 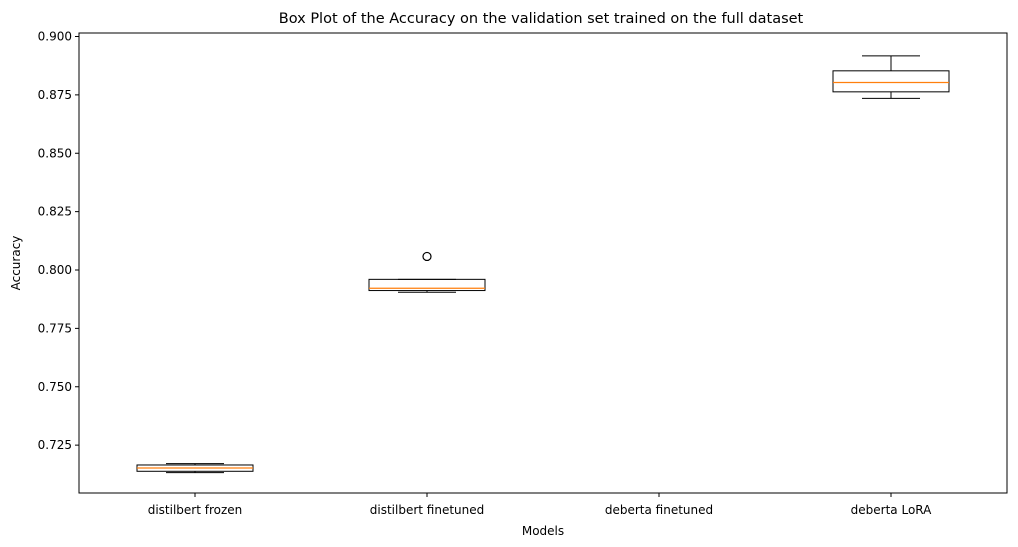 I want to click on y-tick-label: 0.900, so click(x=55, y=37).